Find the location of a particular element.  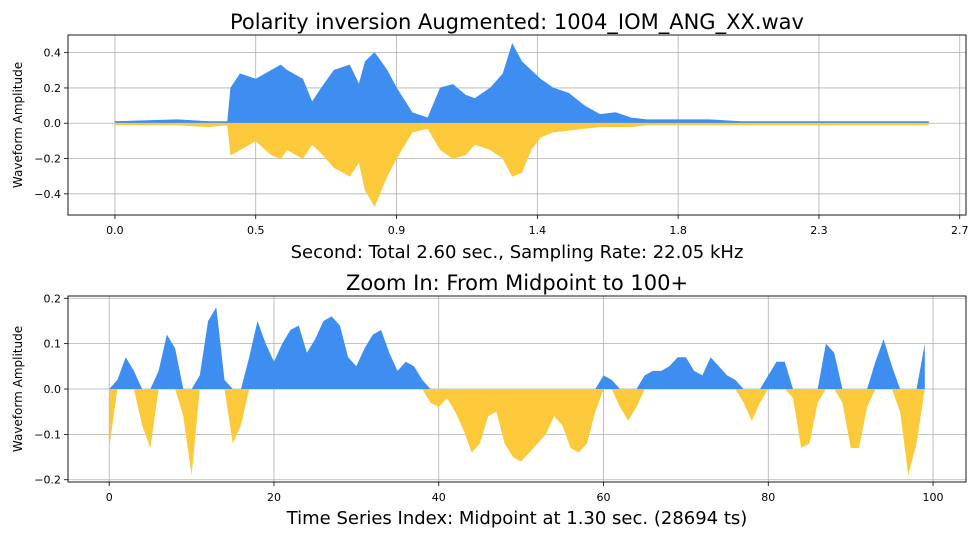

x-tick-label: 1.4 is located at coordinates (538, 230).